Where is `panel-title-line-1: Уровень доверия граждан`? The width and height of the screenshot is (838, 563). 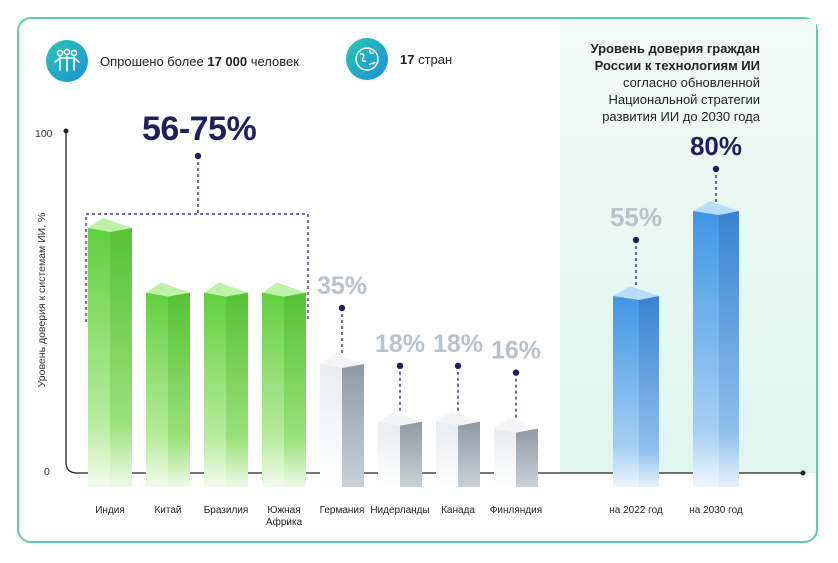
panel-title-line-1: Уровень доверия граждан is located at coordinates (675, 48).